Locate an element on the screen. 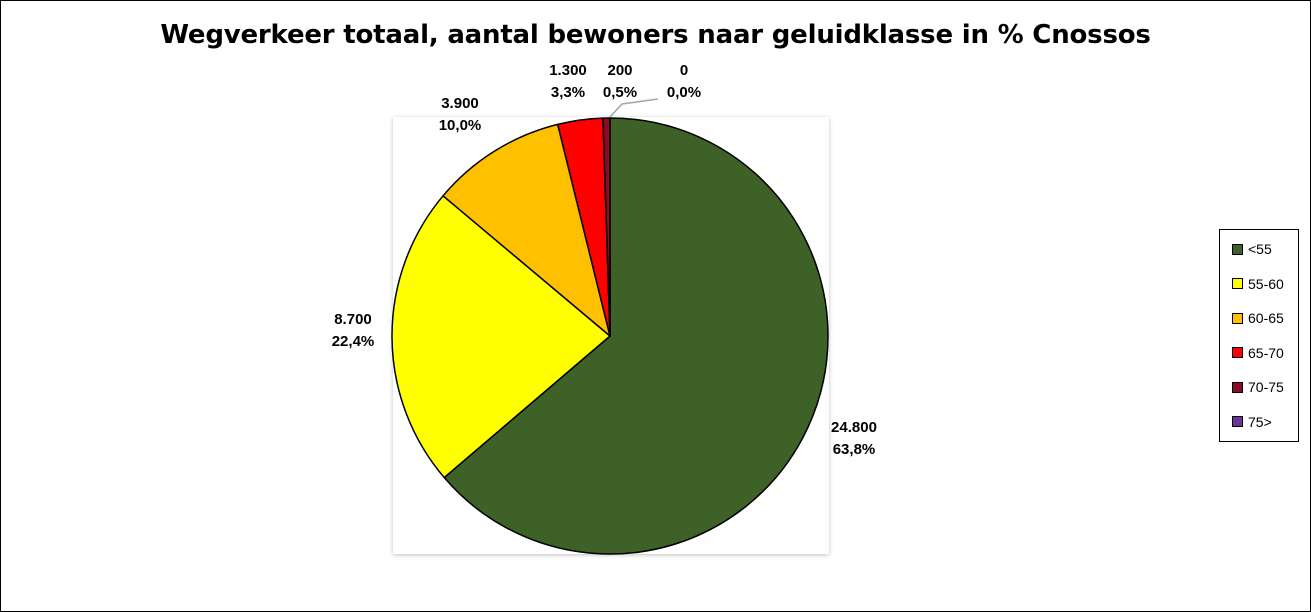 This screenshot has width=1311, height=612. legend-label: 70-75 is located at coordinates (1266, 387).